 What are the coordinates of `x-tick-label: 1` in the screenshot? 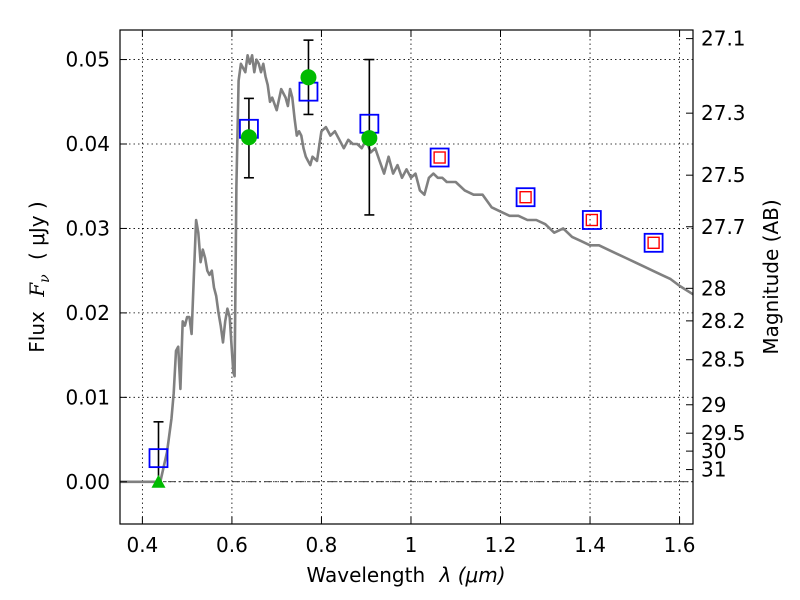 It's located at (411, 545).